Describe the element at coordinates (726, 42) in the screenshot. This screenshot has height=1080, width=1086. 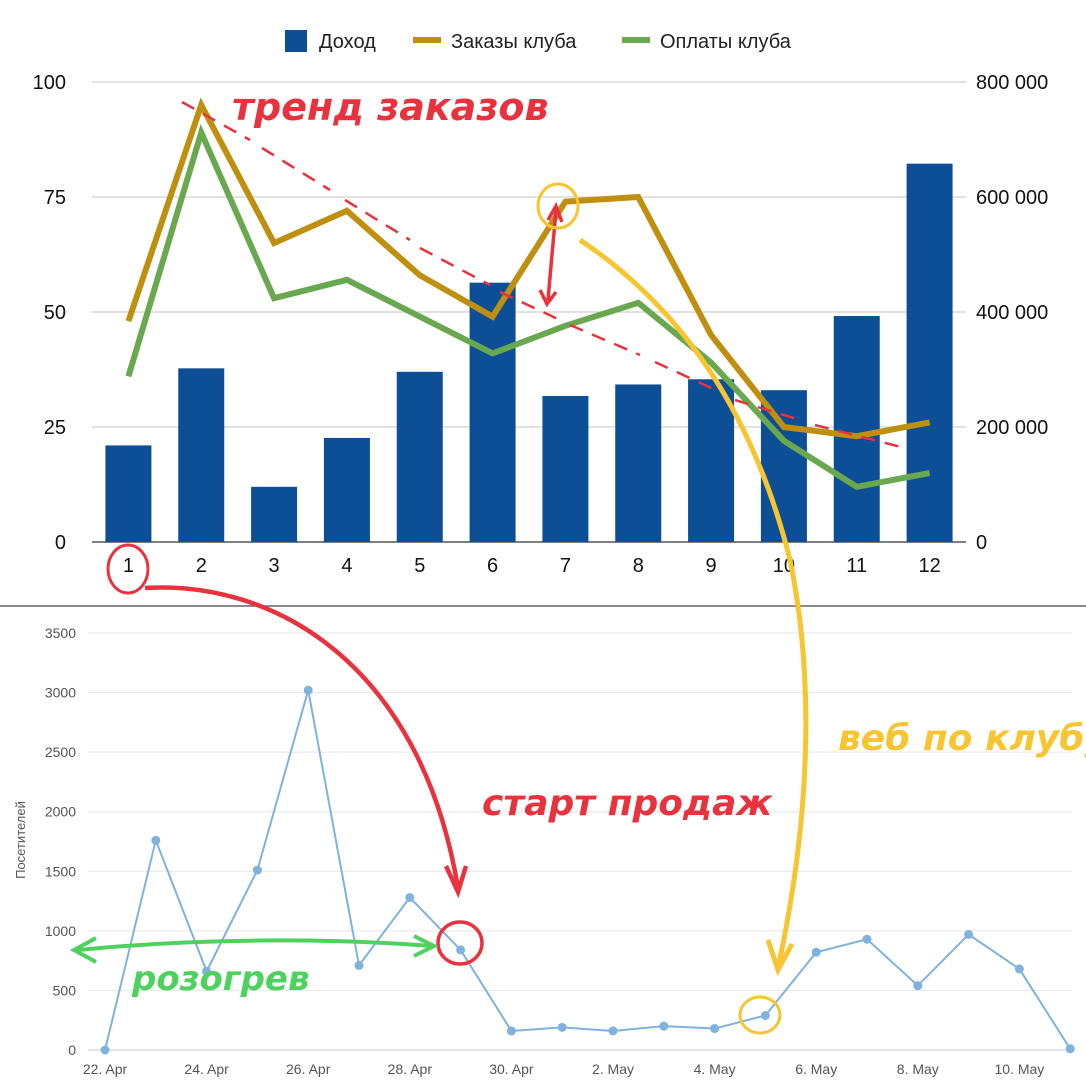
I see `legend-entry: Оплаты клуба` at that location.